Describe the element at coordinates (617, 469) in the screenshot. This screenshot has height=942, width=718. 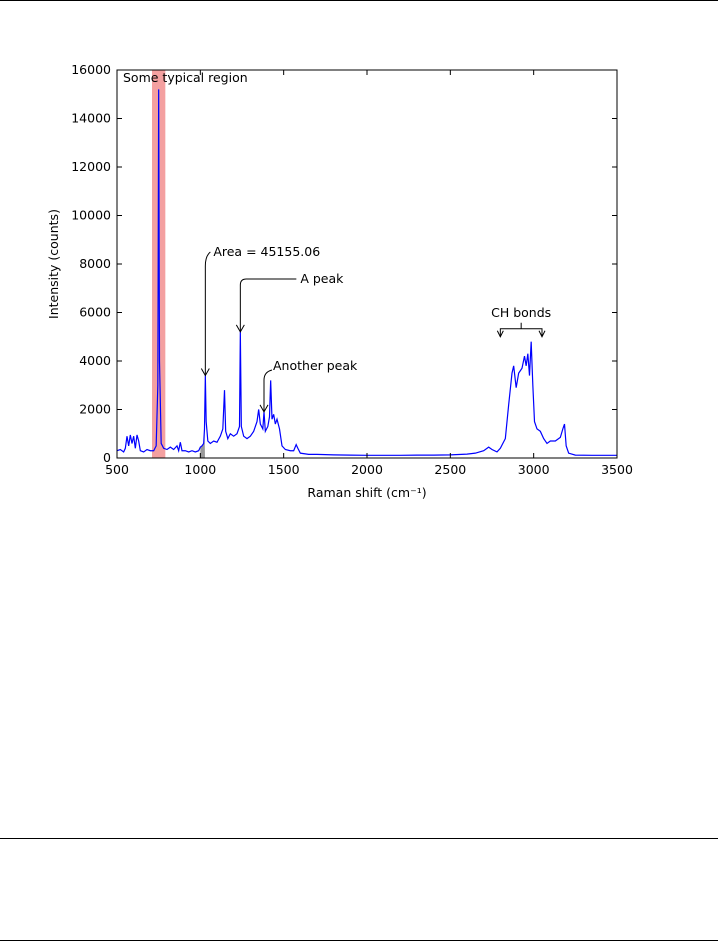
I see `x-tick-label: 3500` at that location.